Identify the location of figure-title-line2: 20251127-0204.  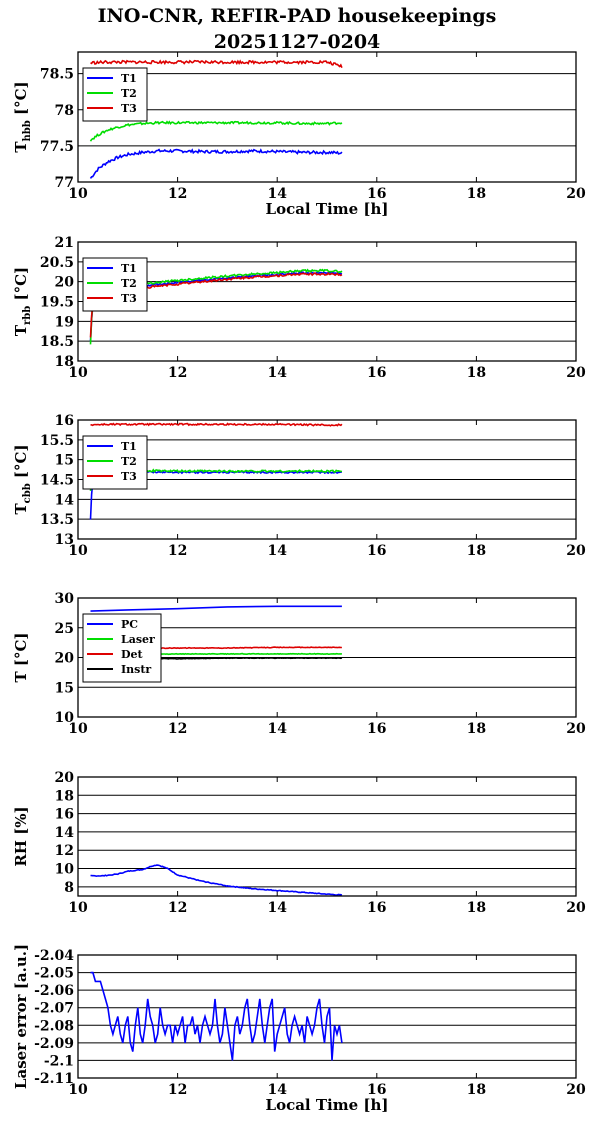
(297, 42).